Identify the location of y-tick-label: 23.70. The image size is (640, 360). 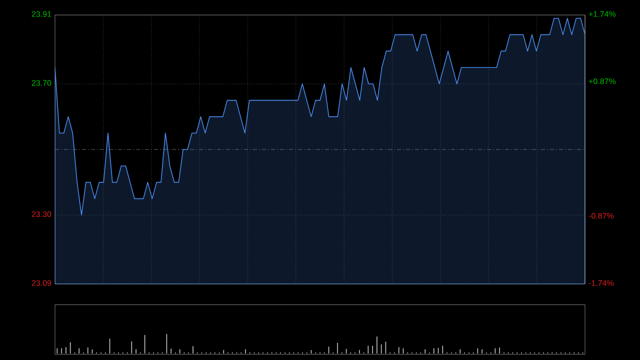
(42, 83).